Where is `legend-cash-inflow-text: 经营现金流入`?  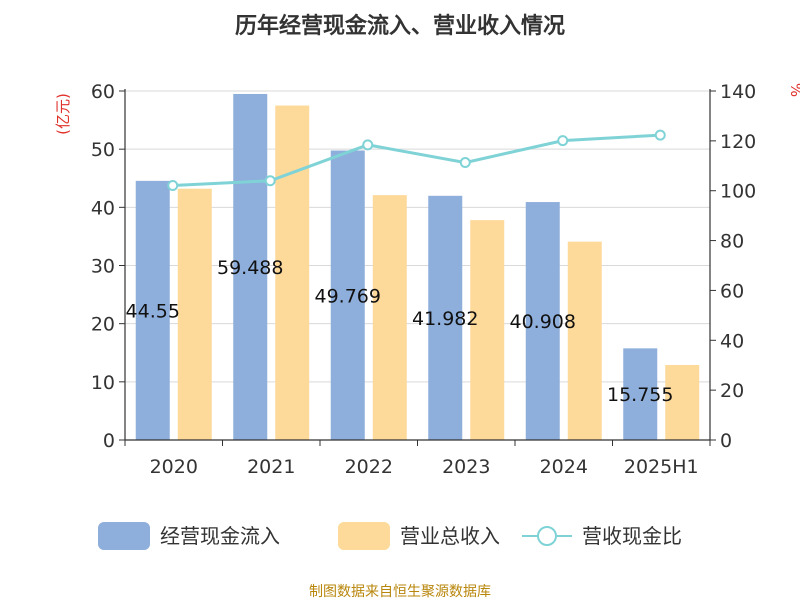
legend-cash-inflow-text: 经营现金流入 is located at coordinates (220, 536).